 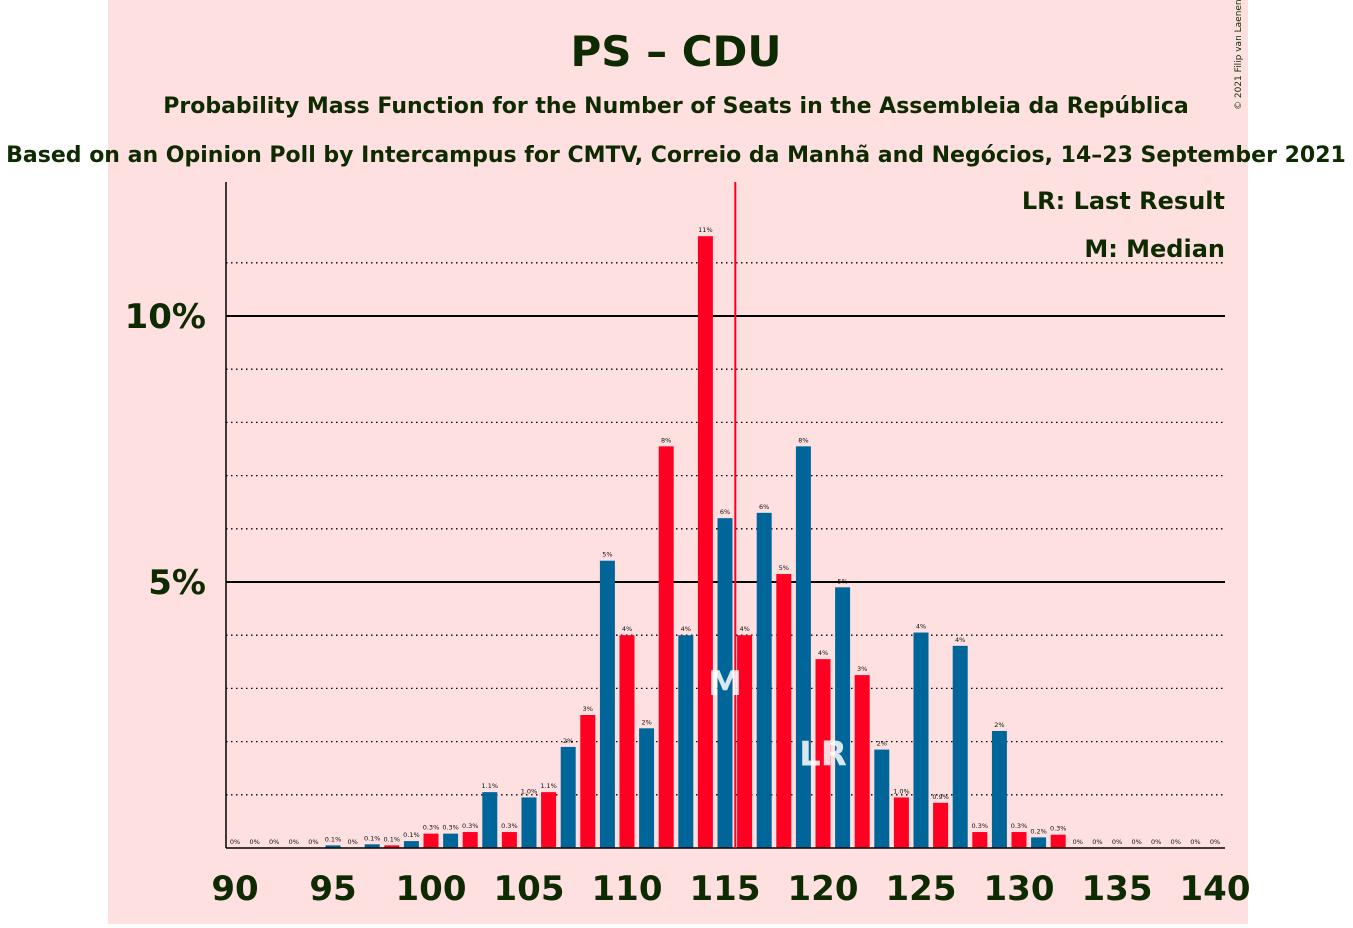 What do you see at coordinates (725, 889) in the screenshot?
I see `x-tick-label: 115` at bounding box center [725, 889].